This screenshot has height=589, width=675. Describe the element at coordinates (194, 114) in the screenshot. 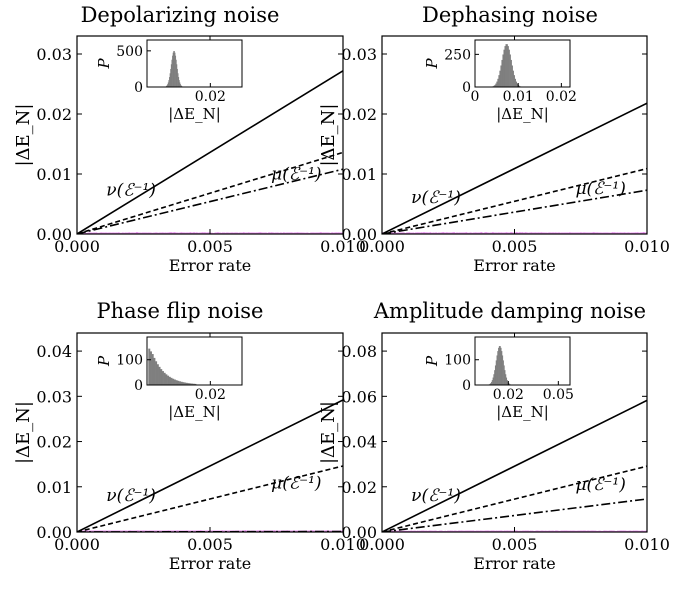

I see `inset-x-label: |ΔE_N|` at that location.